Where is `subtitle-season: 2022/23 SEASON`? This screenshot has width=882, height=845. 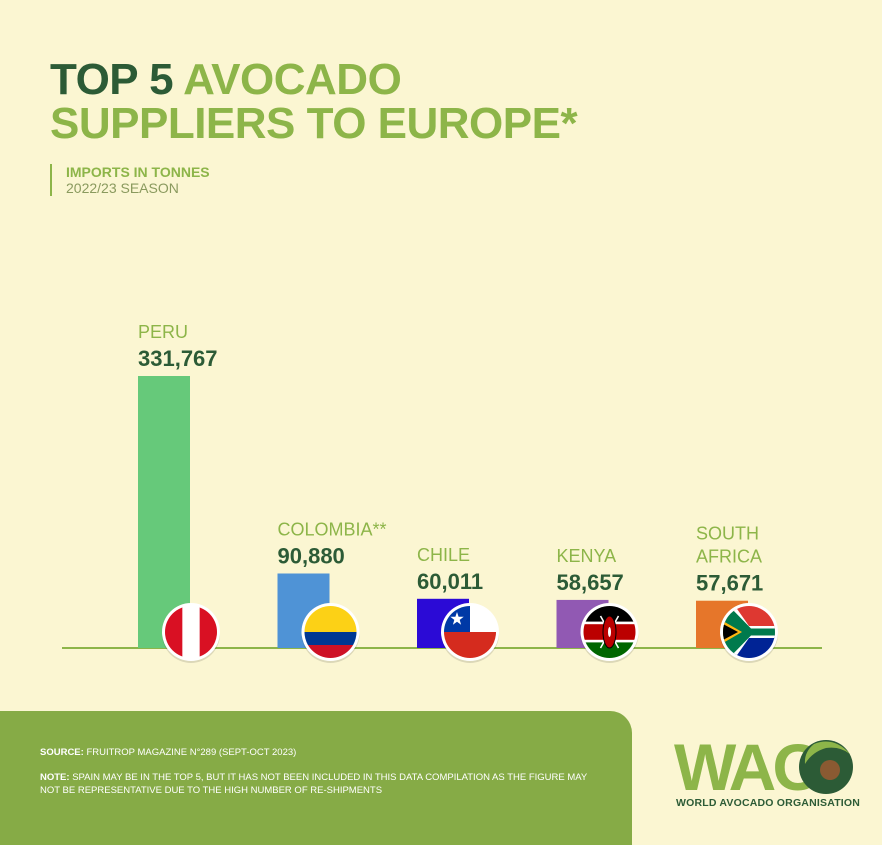
subtitle-season: 2022/23 SEASON is located at coordinates (122, 188).